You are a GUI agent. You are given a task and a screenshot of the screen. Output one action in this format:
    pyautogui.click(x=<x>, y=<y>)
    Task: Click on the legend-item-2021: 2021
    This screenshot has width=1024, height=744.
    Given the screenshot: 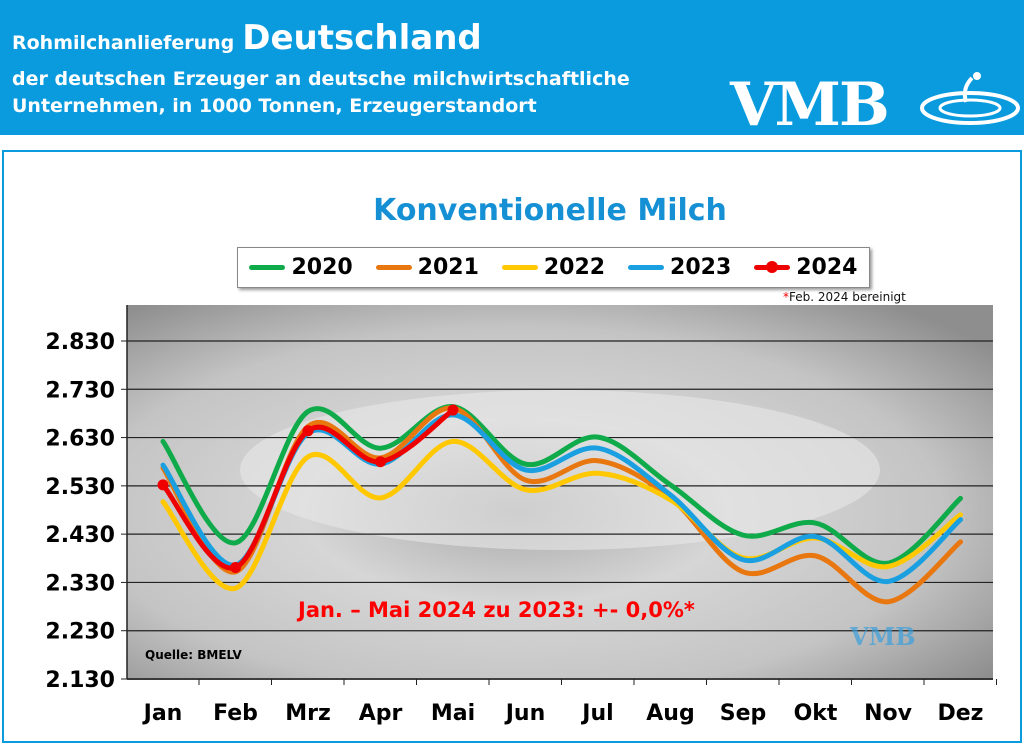 What is the action you would take?
    pyautogui.click(x=427, y=267)
    